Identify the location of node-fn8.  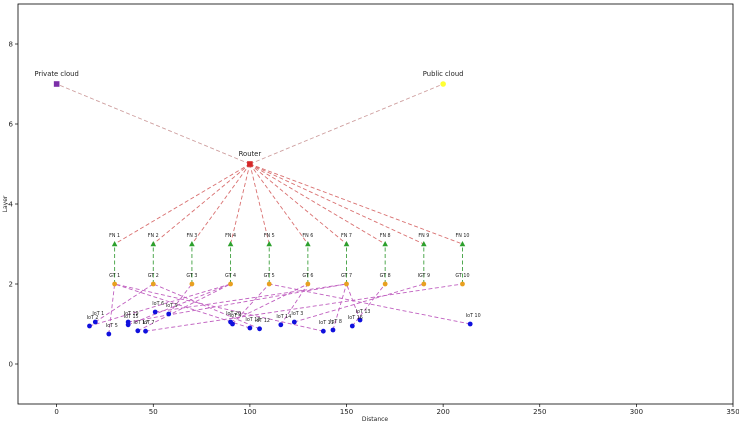
(385, 244).